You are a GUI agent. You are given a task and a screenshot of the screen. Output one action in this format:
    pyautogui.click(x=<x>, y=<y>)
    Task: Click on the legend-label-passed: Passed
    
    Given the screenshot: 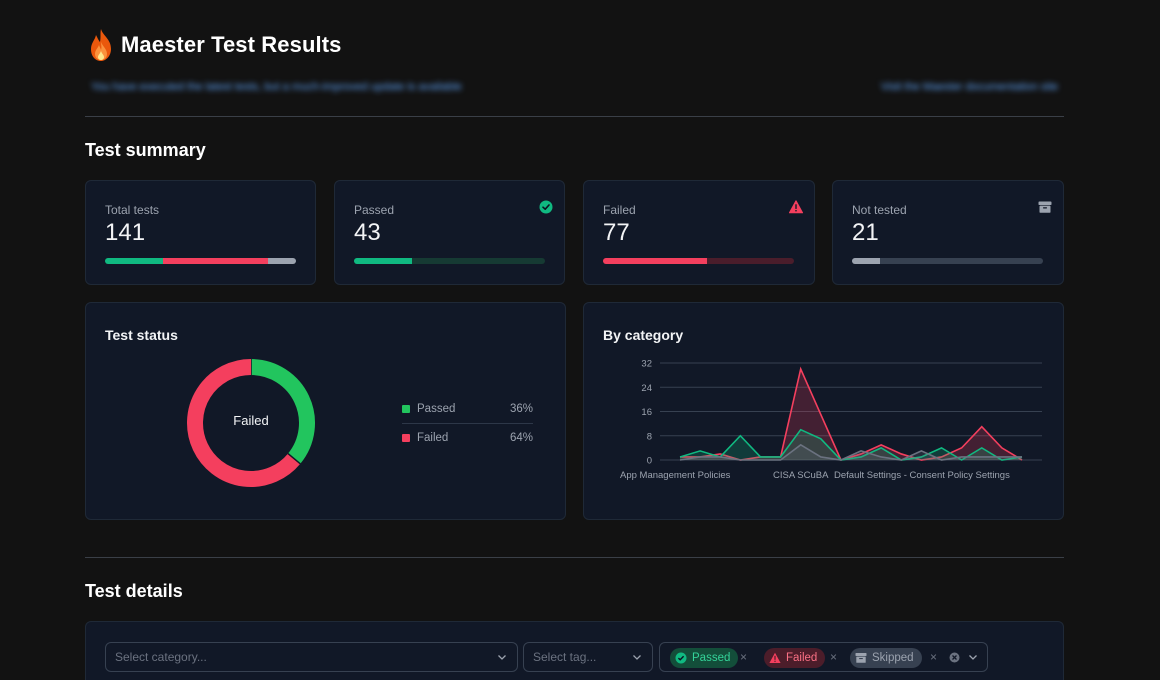 What is the action you would take?
    pyautogui.click(x=436, y=409)
    